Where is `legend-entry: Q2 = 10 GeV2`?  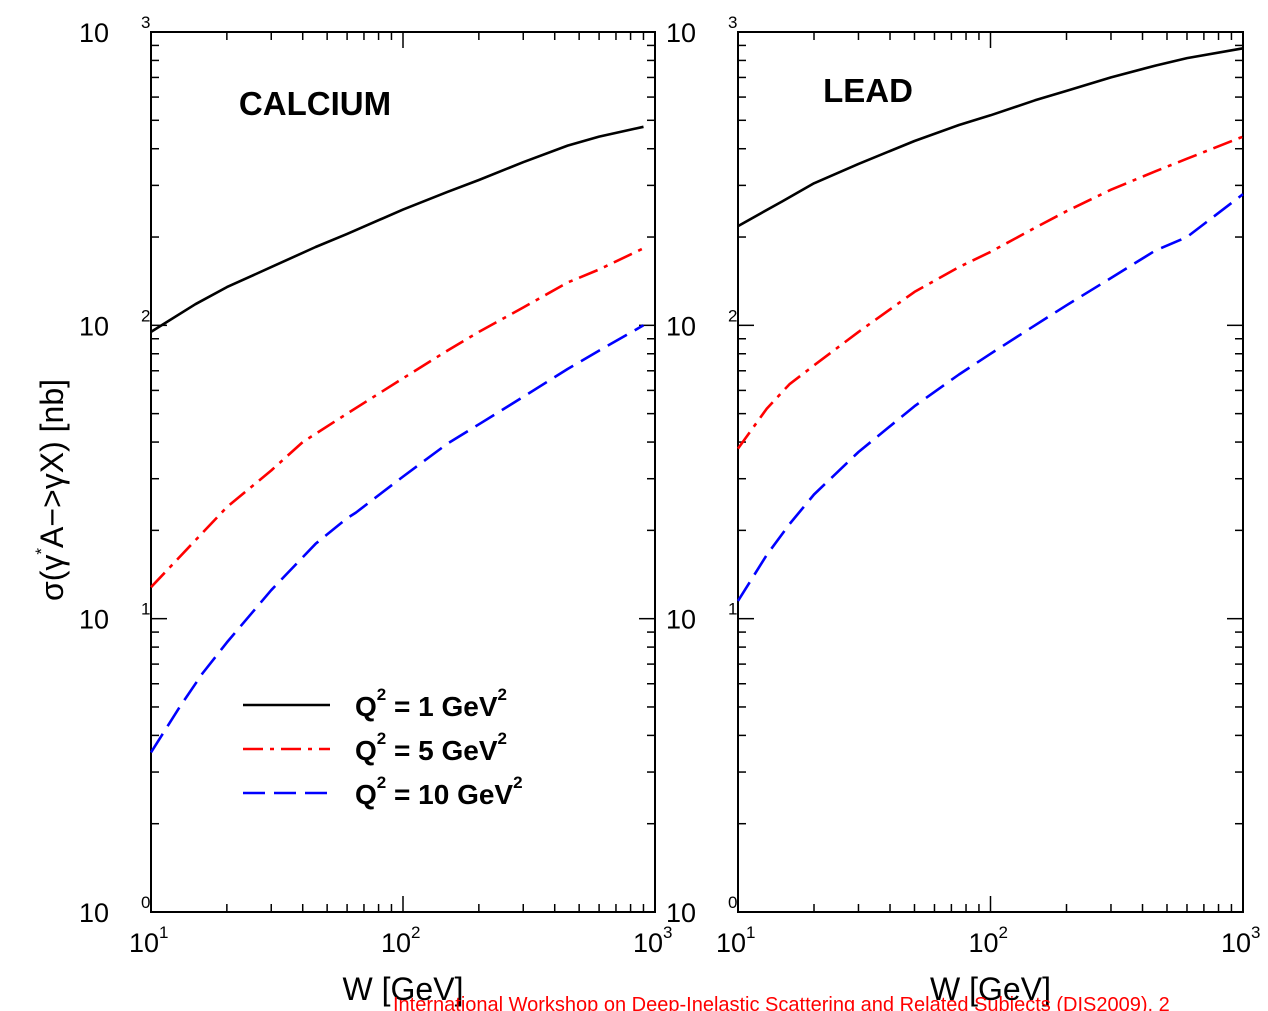 legend-entry: Q2 = 10 GeV2 is located at coordinates (439, 791).